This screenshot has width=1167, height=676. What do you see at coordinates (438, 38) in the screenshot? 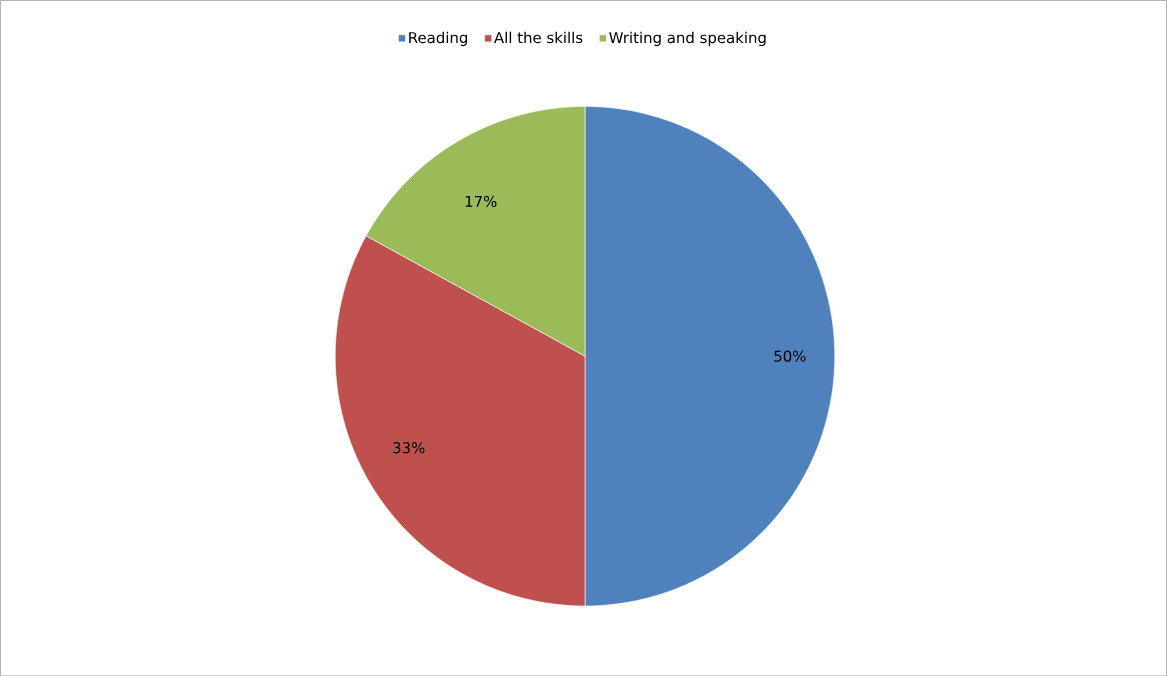
I see `legend-label: Reading` at bounding box center [438, 38].